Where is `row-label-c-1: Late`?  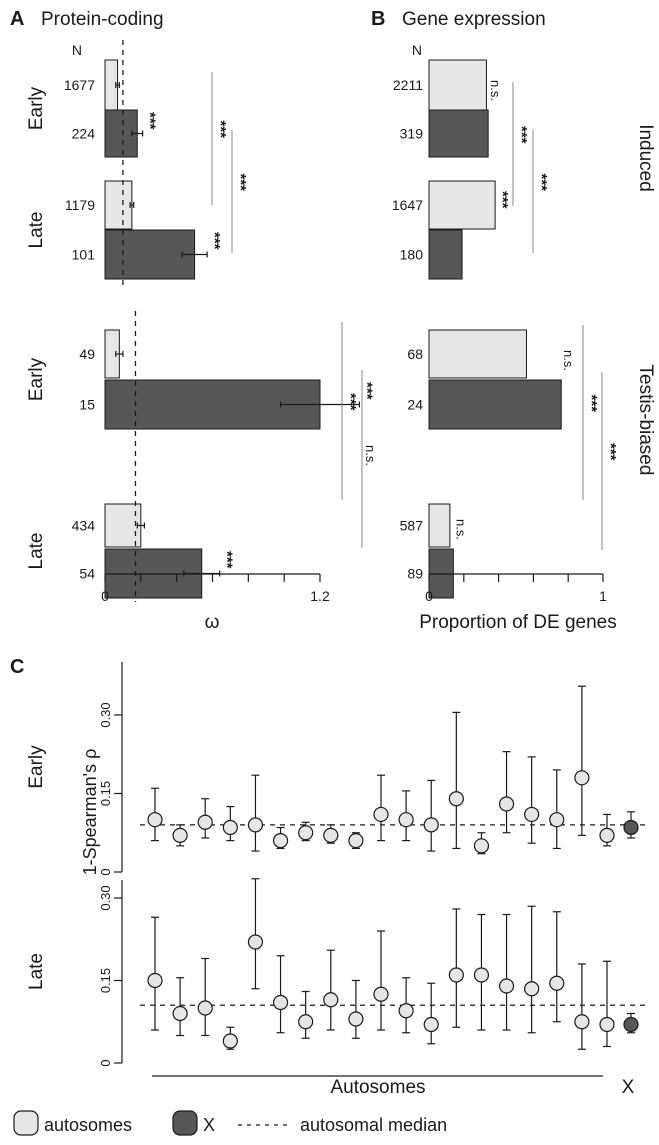 row-label-c-1: Late is located at coordinates (36, 971).